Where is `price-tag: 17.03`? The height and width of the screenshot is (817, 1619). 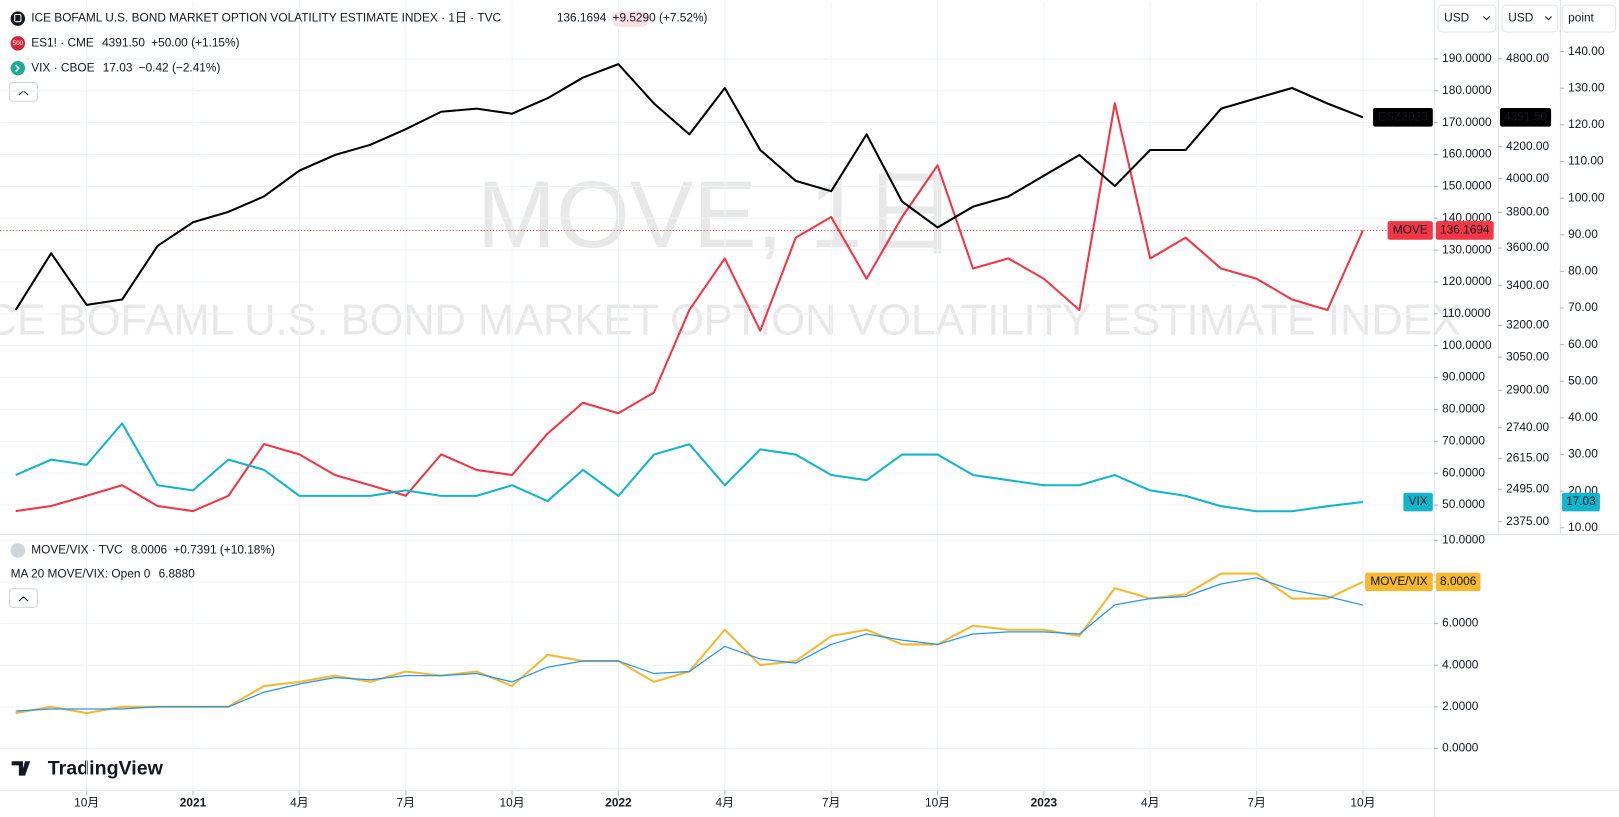
price-tag: 17.03 is located at coordinates (1581, 501).